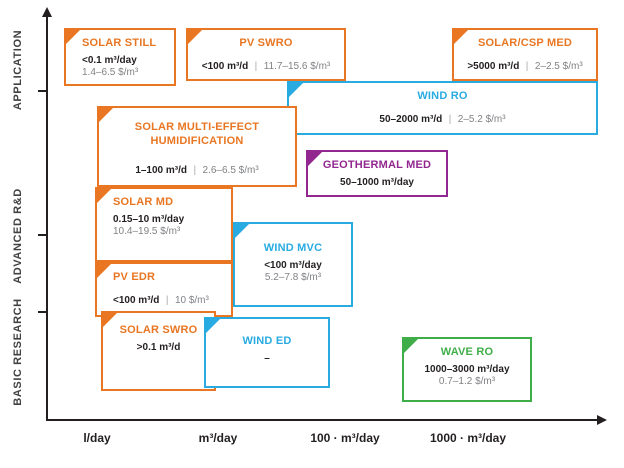 Image resolution: width=624 pixels, height=468 pixels. Describe the element at coordinates (411, 119) in the screenshot. I see `capacity-value: 50–2000 m³/d` at that location.